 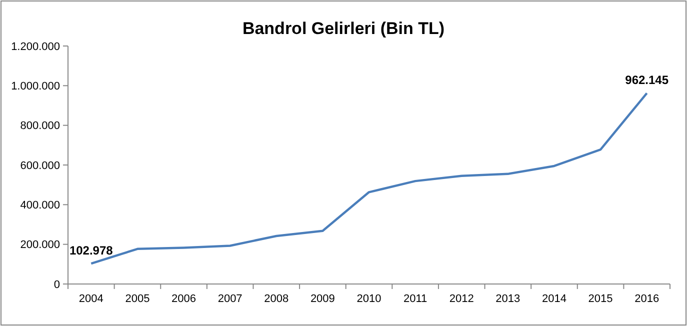 I want to click on x-tick-label: 2006, so click(x=184, y=299).